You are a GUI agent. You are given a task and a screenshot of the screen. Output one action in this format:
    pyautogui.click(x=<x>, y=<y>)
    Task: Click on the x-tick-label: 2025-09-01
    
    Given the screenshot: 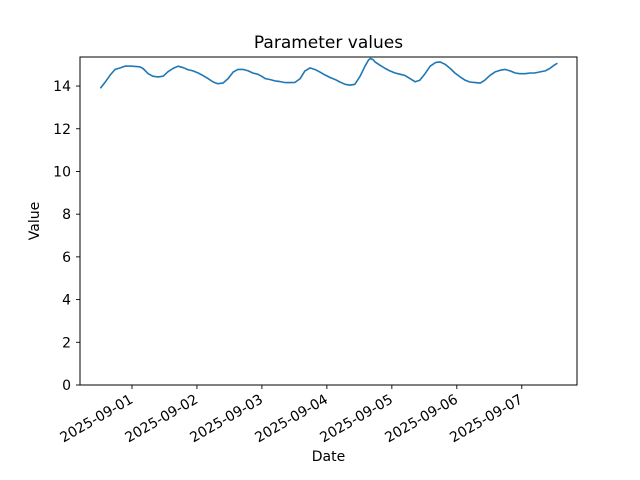 What is the action you would take?
    pyautogui.click(x=97, y=419)
    